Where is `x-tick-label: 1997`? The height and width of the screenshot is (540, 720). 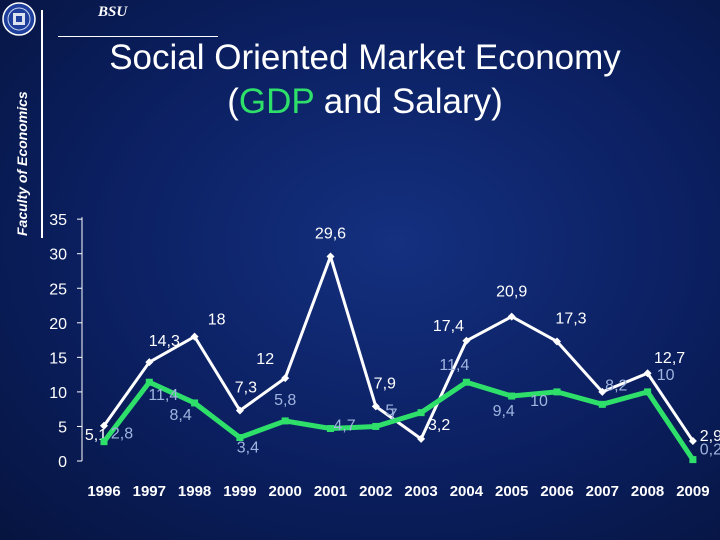 x-tick-label: 1997 is located at coordinates (149, 491).